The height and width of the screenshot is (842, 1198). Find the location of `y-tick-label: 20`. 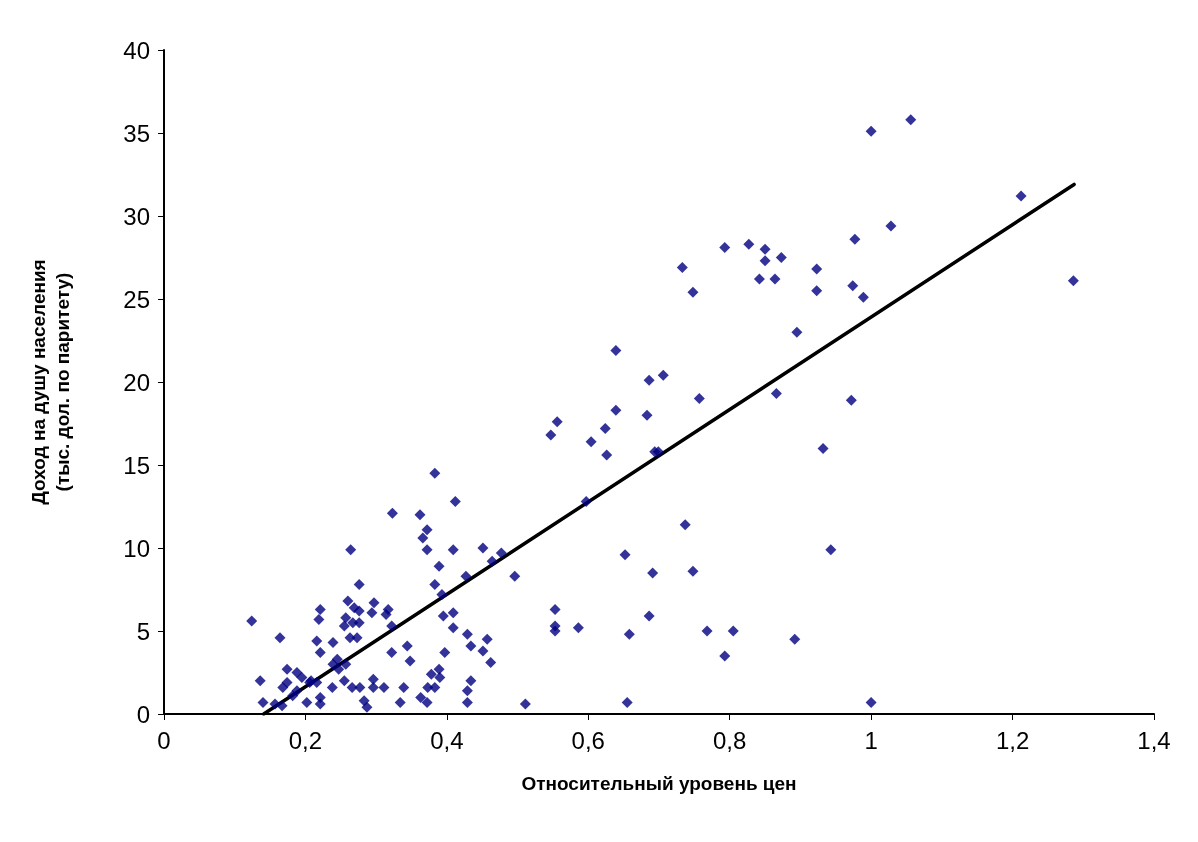

y-tick-label: 20 is located at coordinates (136, 382).